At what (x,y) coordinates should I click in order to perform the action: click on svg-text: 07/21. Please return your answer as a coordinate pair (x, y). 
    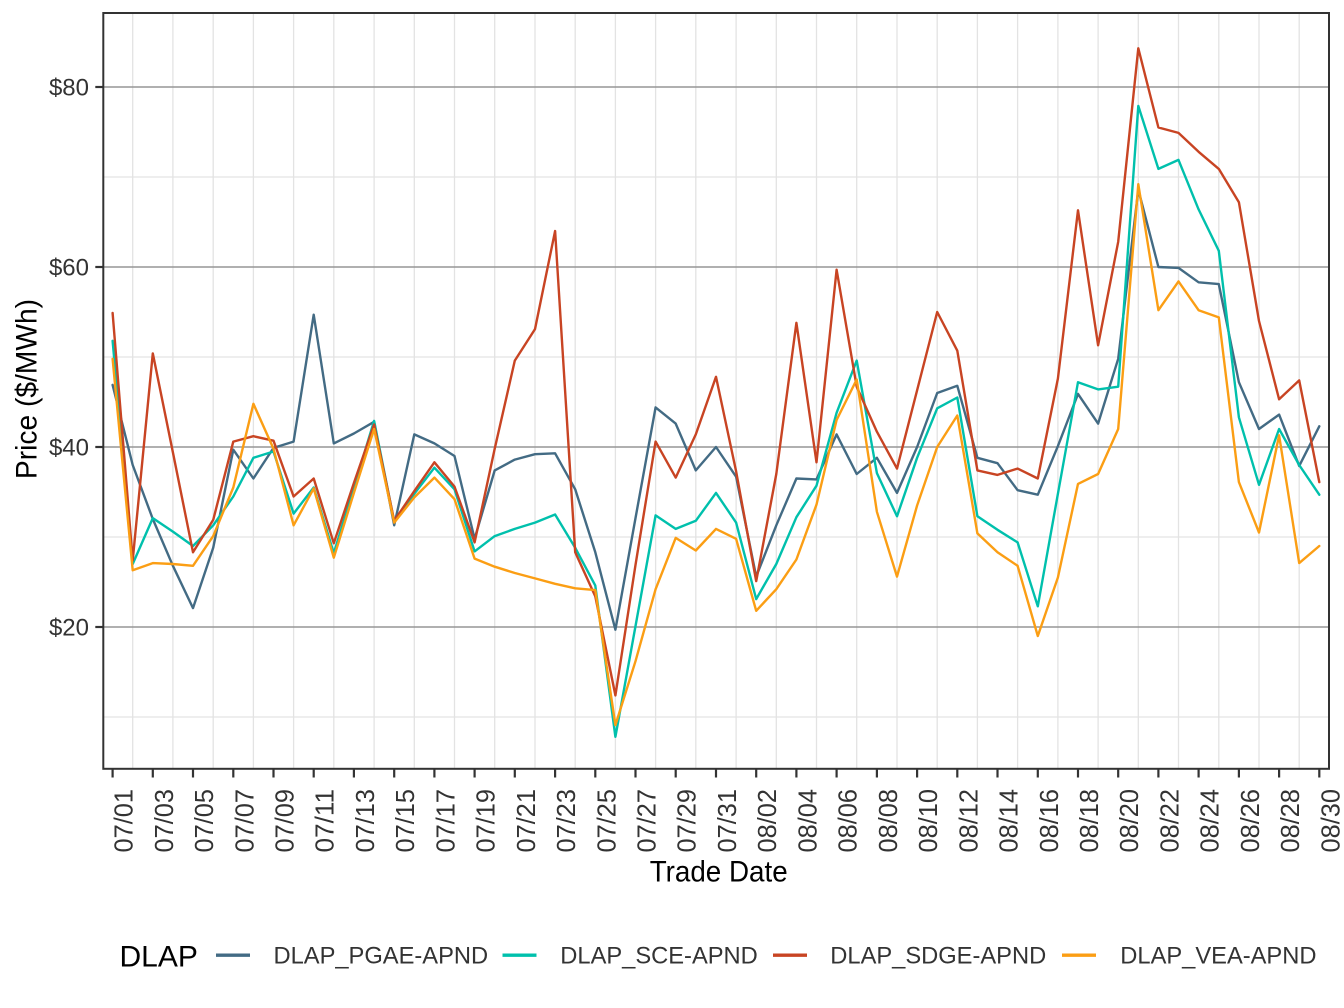
    Looking at the image, I should click on (526, 821).